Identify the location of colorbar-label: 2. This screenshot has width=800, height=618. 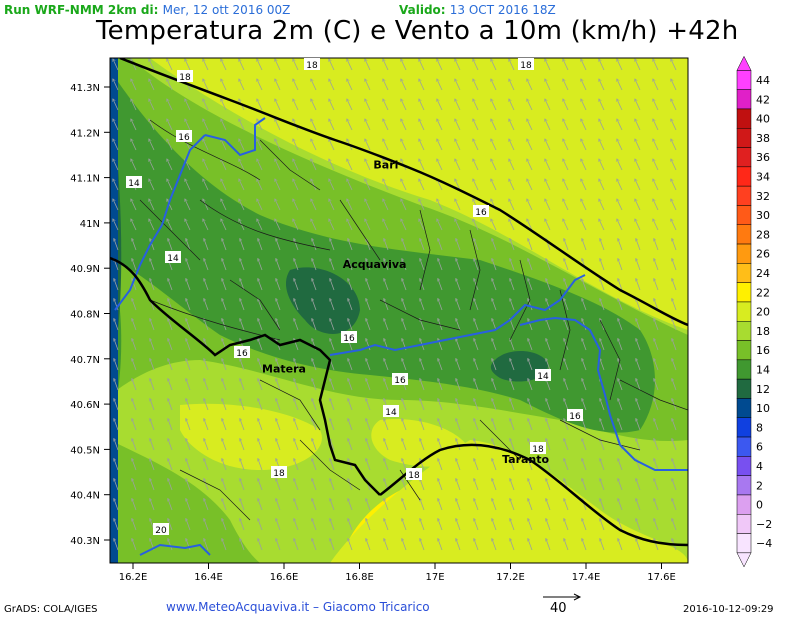
(759, 485).